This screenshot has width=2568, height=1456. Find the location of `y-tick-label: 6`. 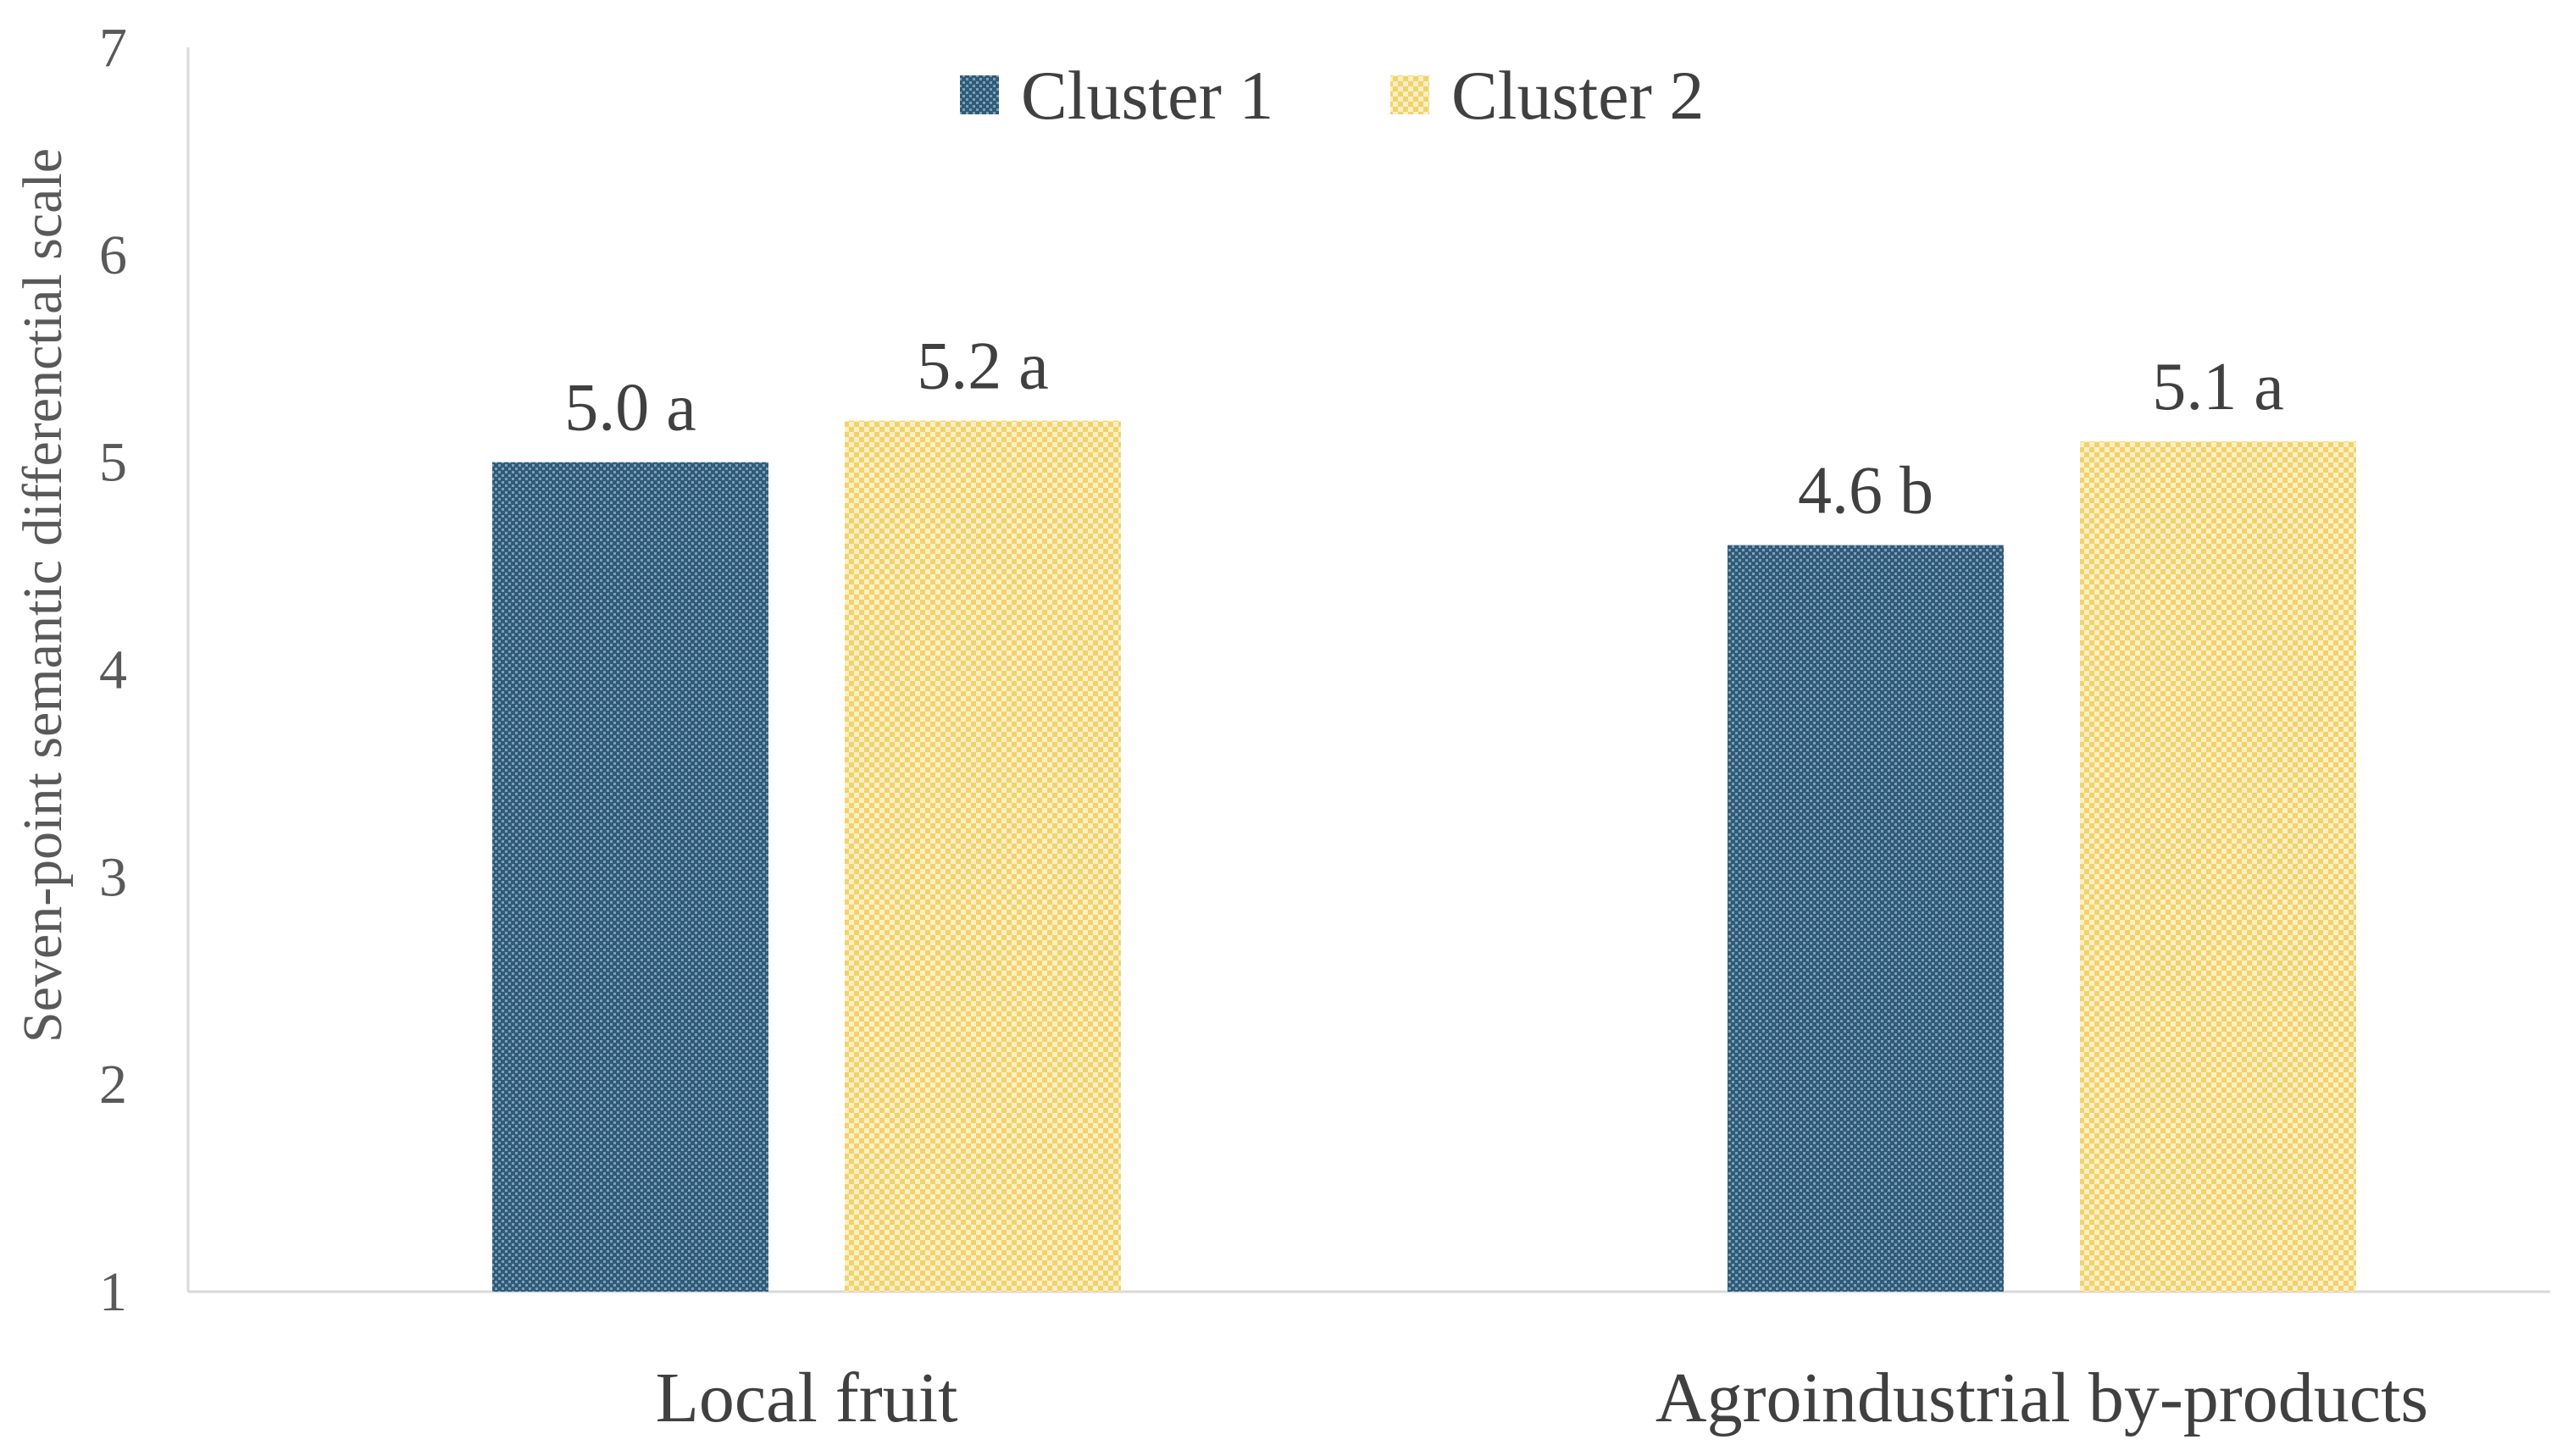

y-tick-label: 6 is located at coordinates (113, 255).